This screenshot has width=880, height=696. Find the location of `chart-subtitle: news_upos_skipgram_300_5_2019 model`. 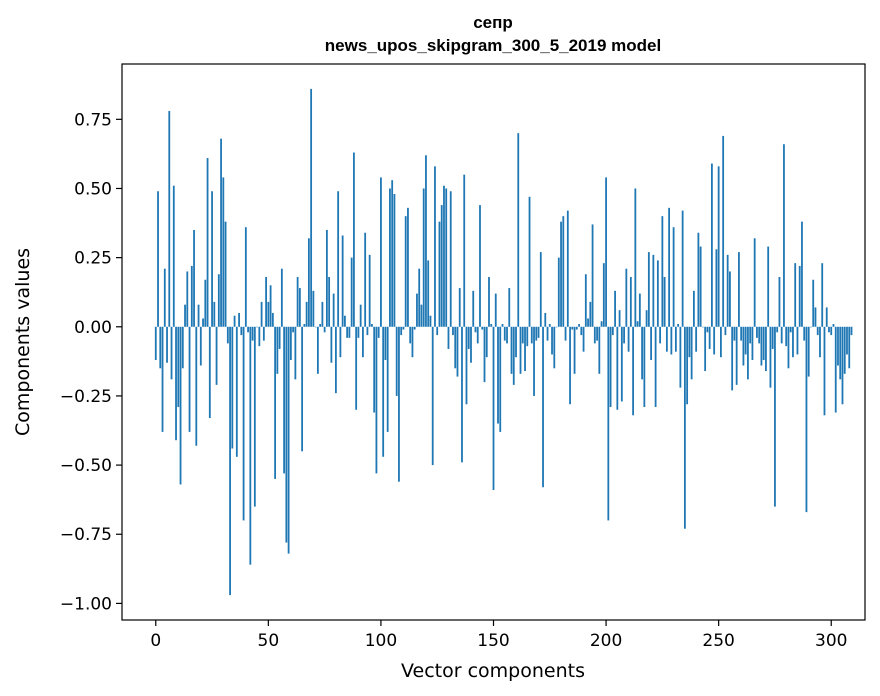

chart-subtitle: news_upos_skipgram_300_5_2019 model is located at coordinates (493, 45).